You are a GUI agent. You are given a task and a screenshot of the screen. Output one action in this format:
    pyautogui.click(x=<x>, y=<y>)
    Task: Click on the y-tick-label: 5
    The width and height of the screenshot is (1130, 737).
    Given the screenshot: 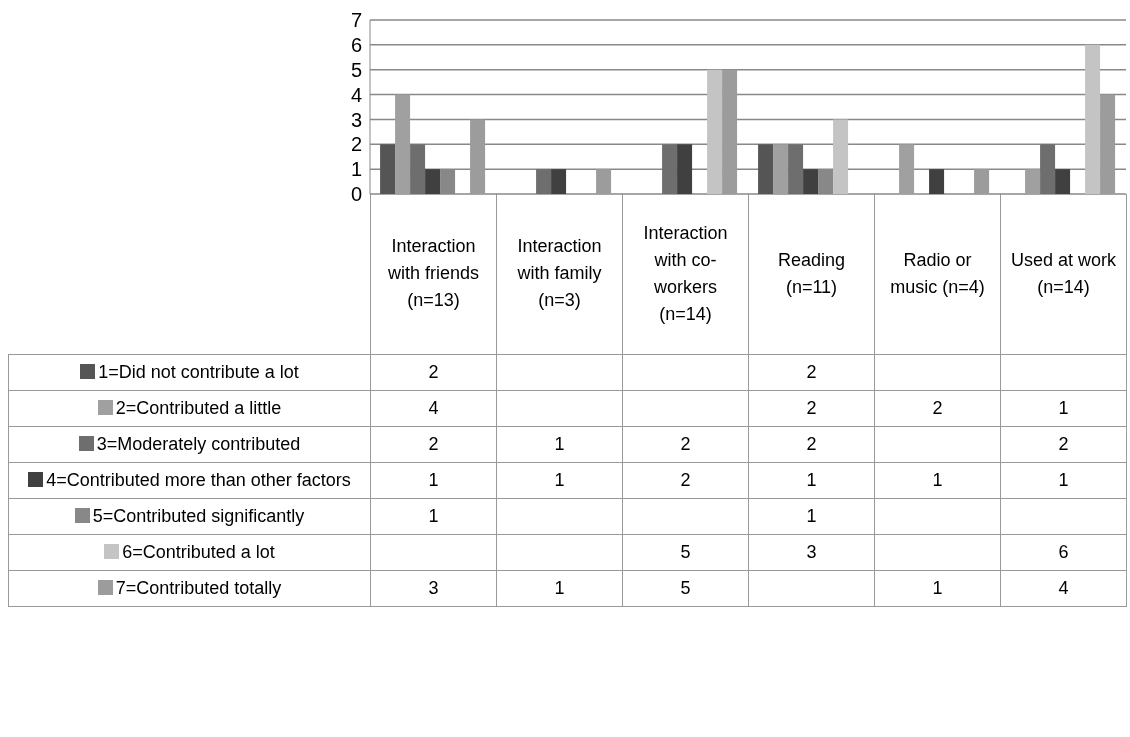 What is the action you would take?
    pyautogui.click(x=356, y=69)
    